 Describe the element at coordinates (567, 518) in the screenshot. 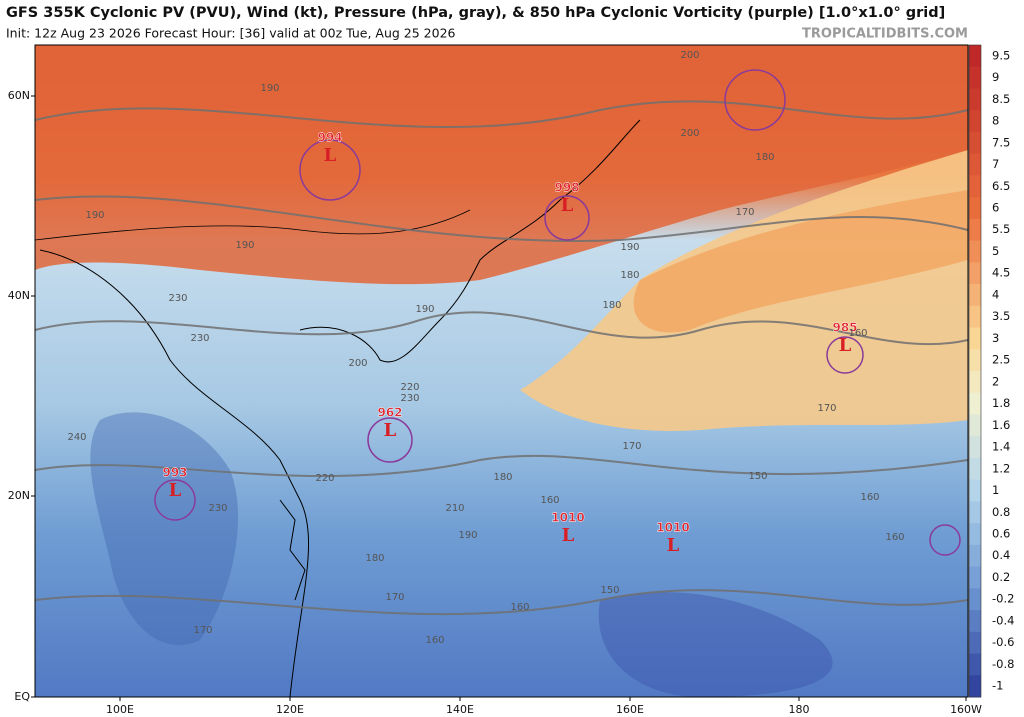

I see `low-pressure: 1010` at that location.